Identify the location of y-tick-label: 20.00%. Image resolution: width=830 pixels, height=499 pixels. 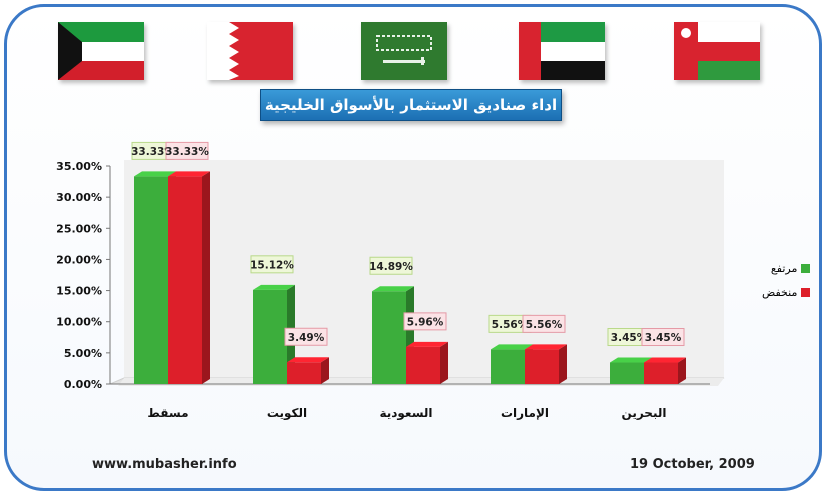
(79, 259).